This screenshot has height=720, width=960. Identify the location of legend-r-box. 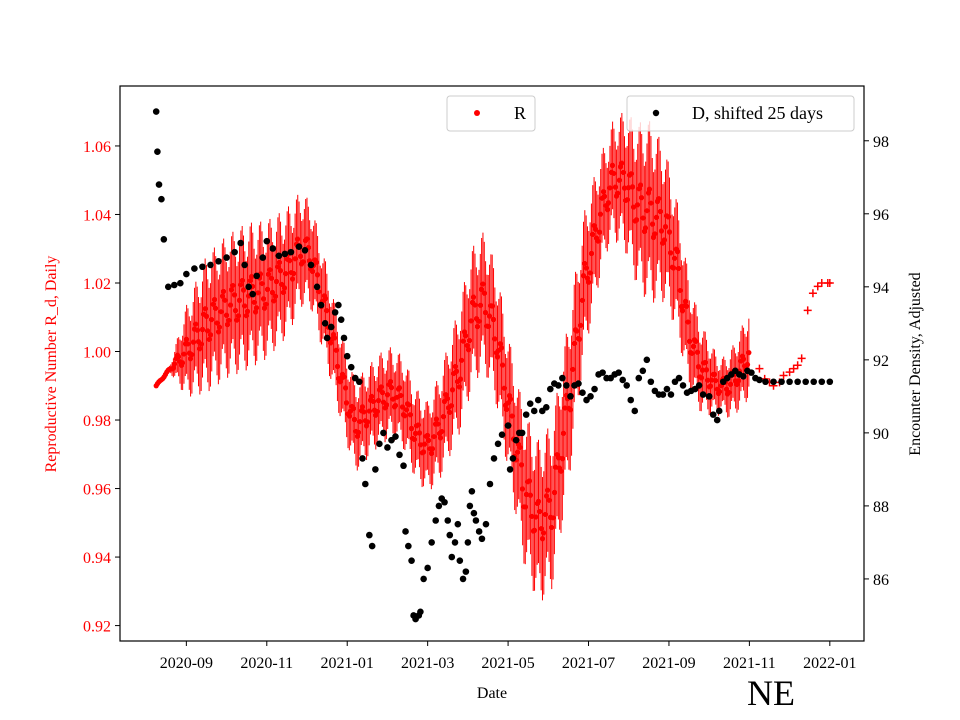
(491, 113).